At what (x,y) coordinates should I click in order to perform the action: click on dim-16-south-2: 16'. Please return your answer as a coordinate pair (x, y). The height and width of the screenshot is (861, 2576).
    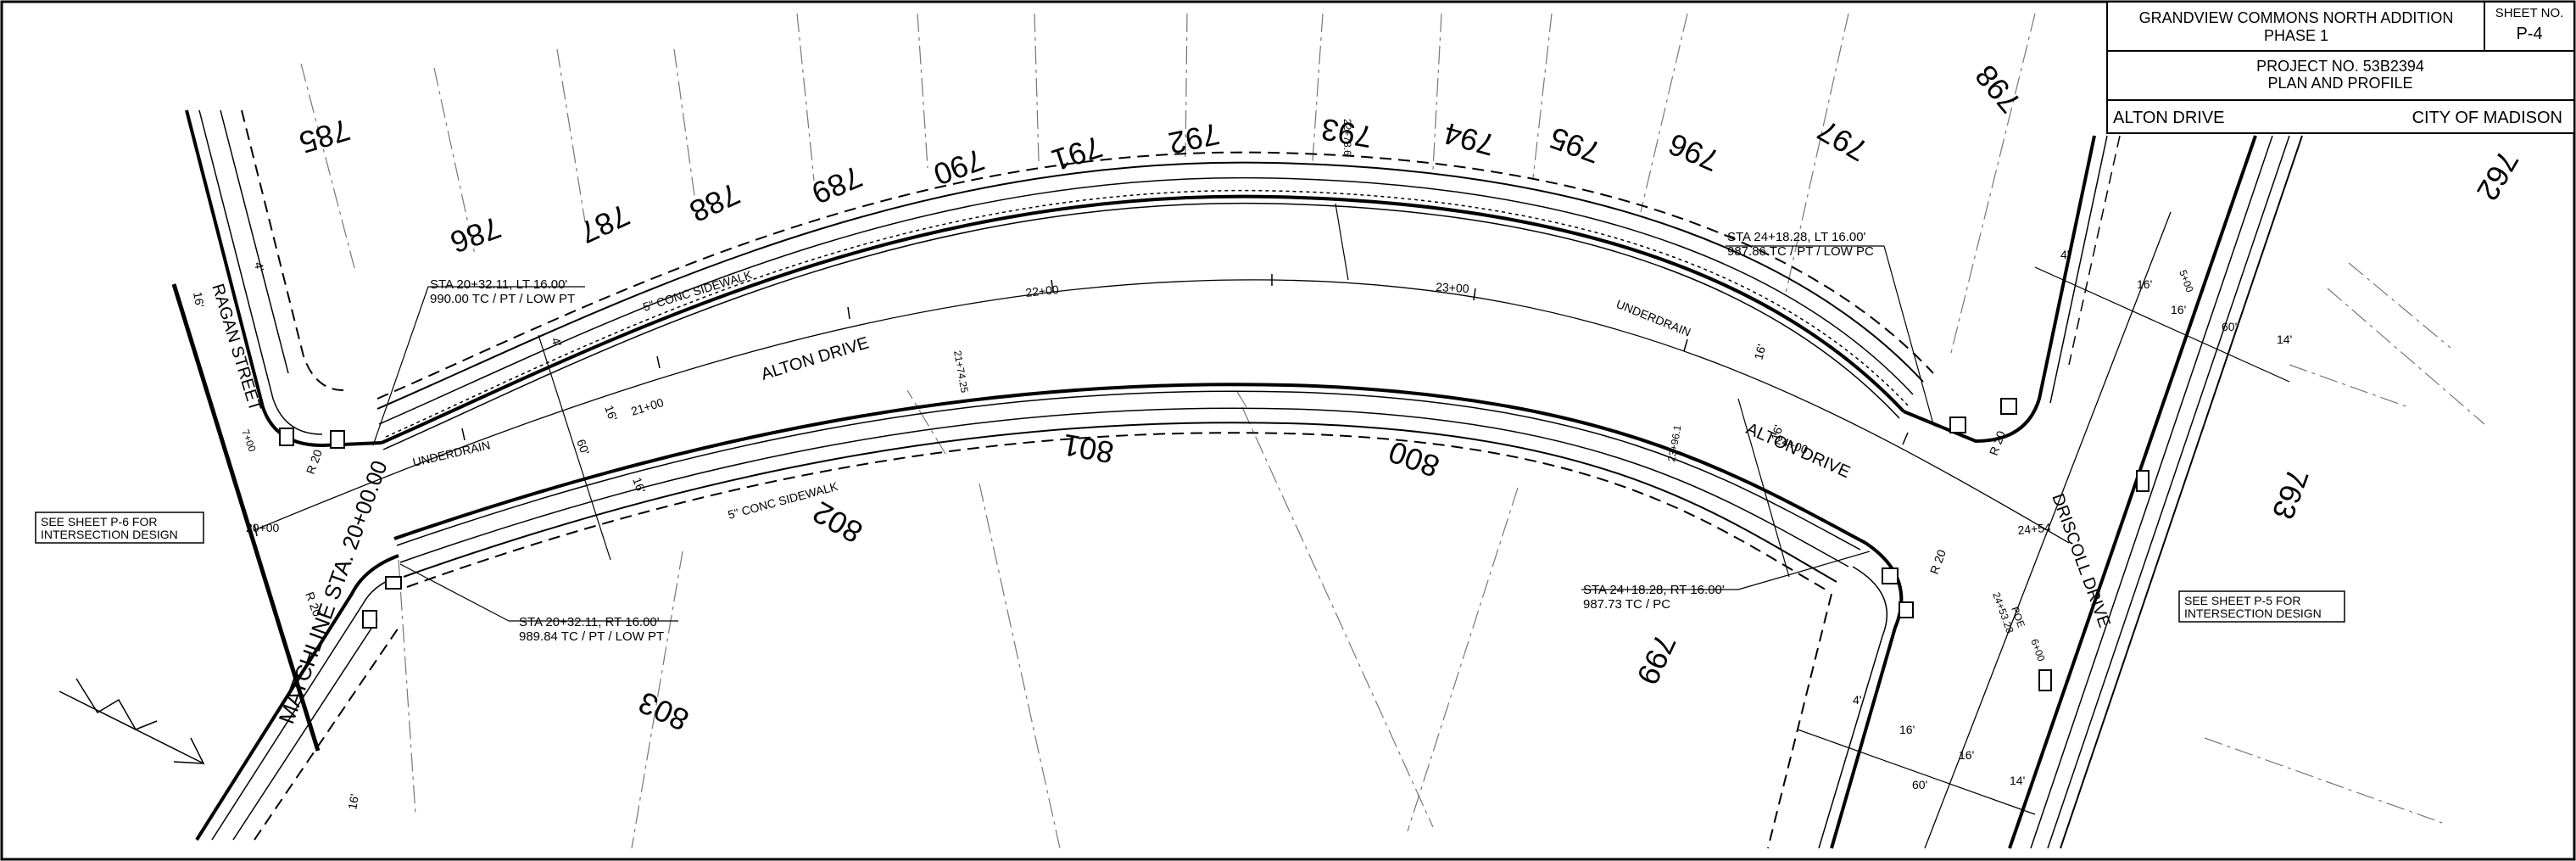
    Looking at the image, I should click on (1966, 755).